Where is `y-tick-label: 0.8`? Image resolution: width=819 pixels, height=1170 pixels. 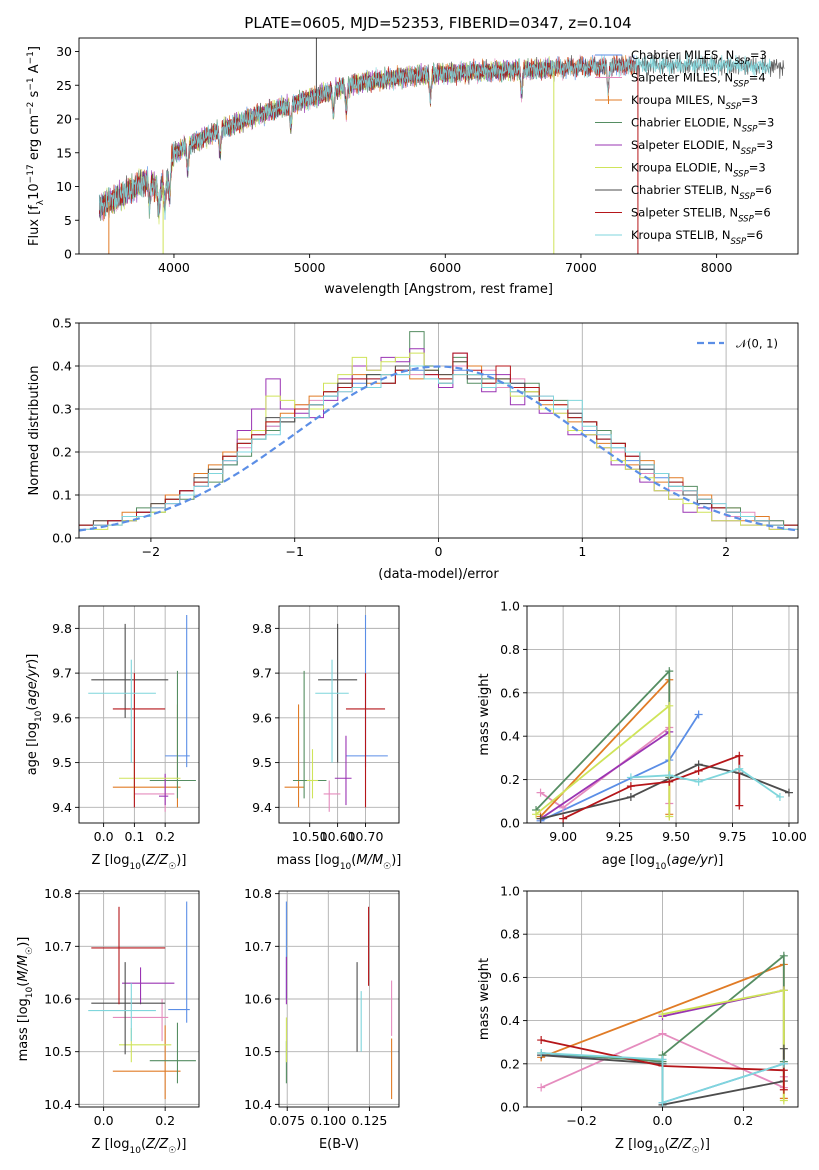 y-tick-label: 0.8 is located at coordinates (510, 649).